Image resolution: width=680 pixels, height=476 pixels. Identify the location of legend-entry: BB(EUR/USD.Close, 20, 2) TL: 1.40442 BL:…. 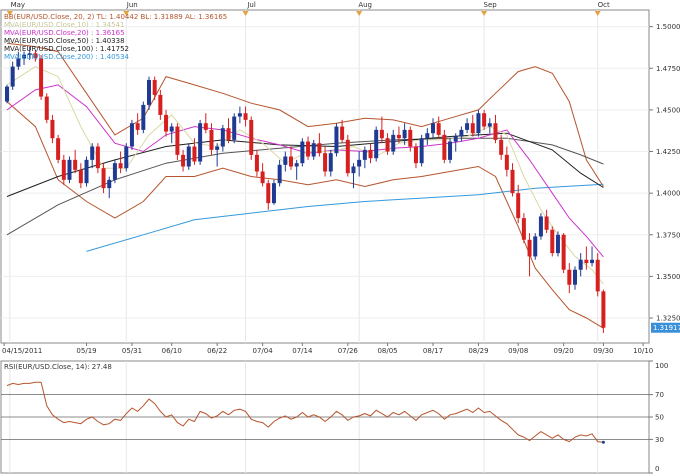
(115, 17).